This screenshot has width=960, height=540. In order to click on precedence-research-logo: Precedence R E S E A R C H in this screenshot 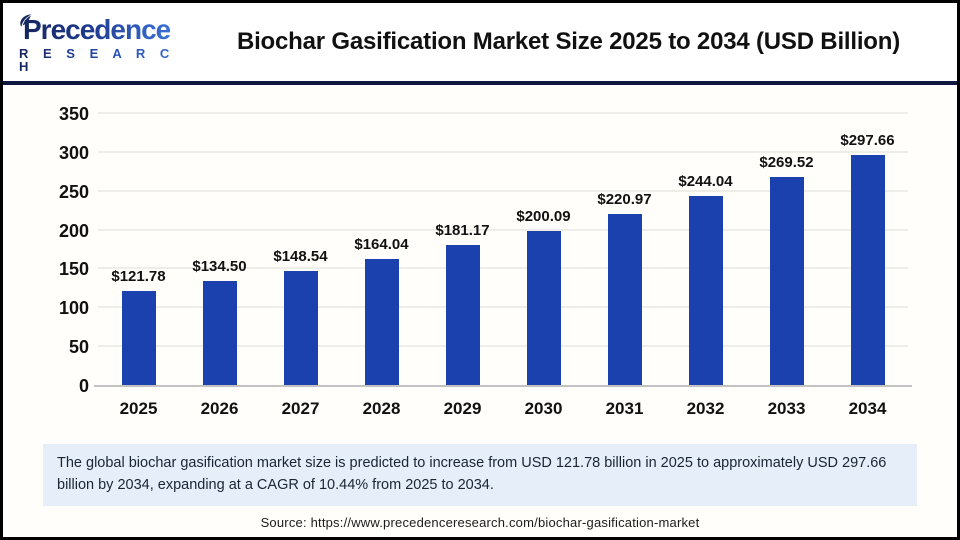, I will do `click(106, 42)`.